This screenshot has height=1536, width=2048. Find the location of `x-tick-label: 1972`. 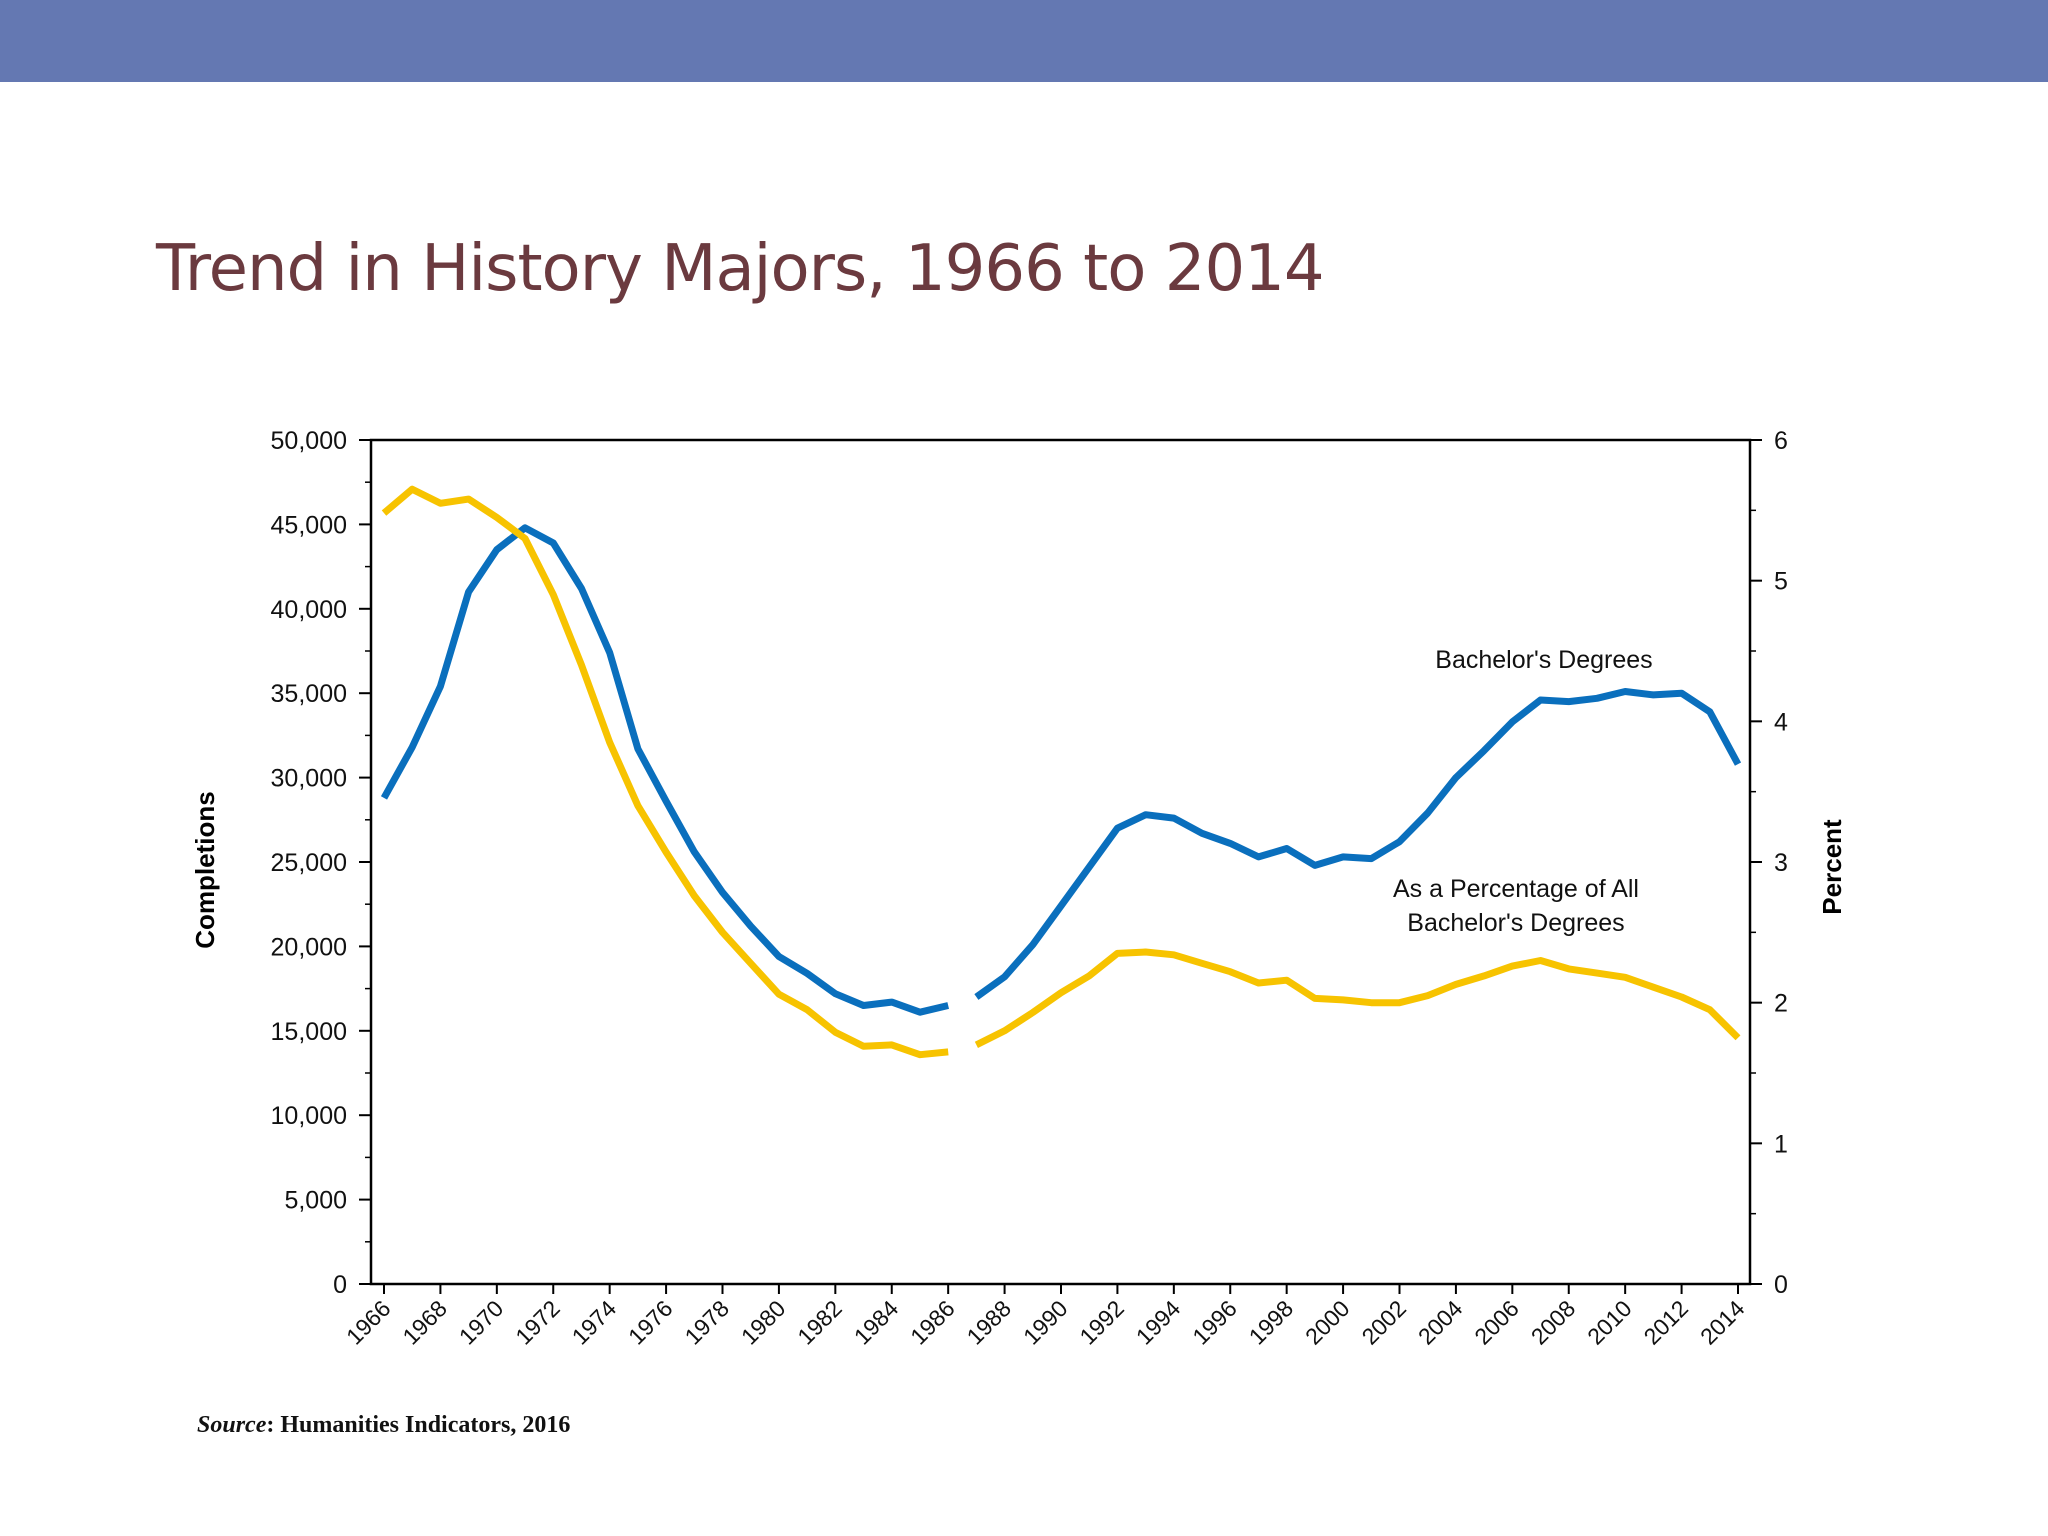

x-tick-label: 1972 is located at coordinates (537, 1322).